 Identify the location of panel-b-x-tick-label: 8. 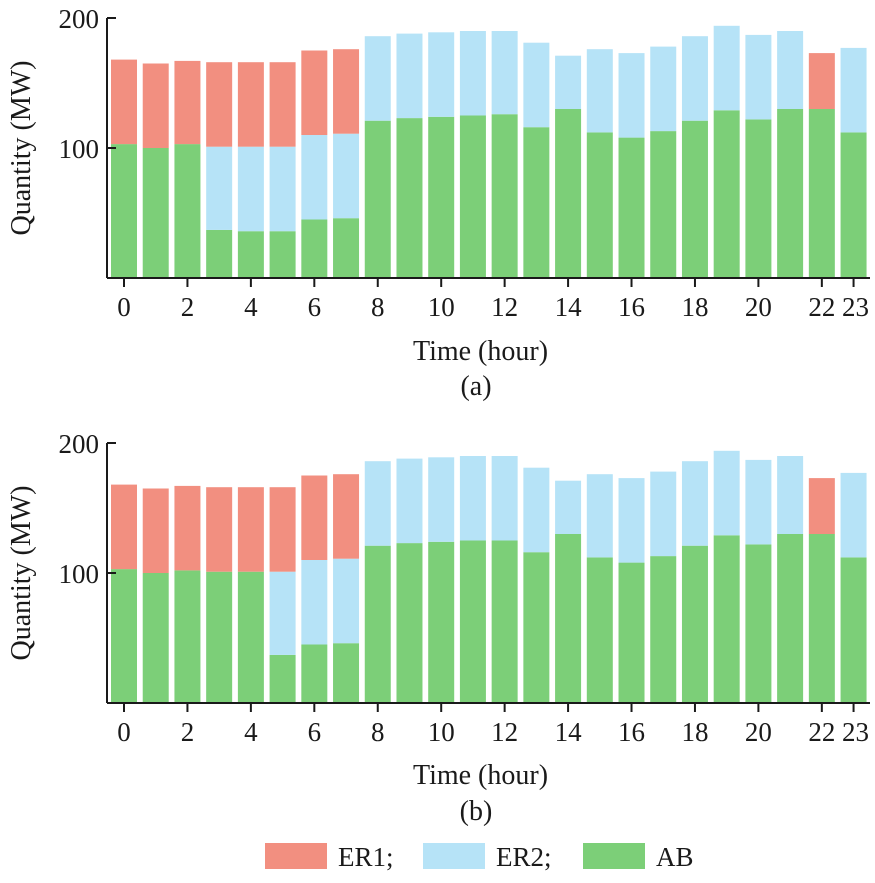
(378, 732).